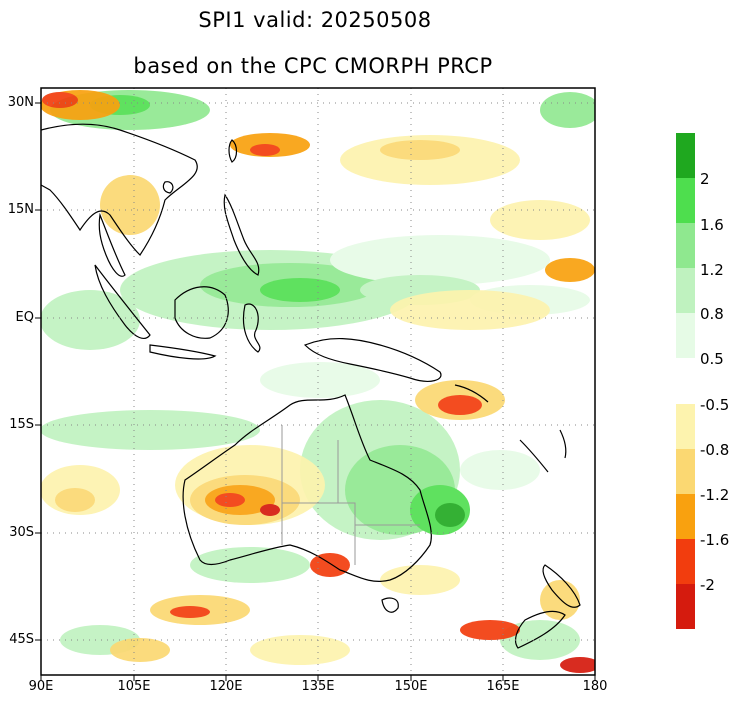 This screenshot has height=703, width=750. I want to click on title-line-2: based on the CPC CMORPH PRCP, so click(313, 66).